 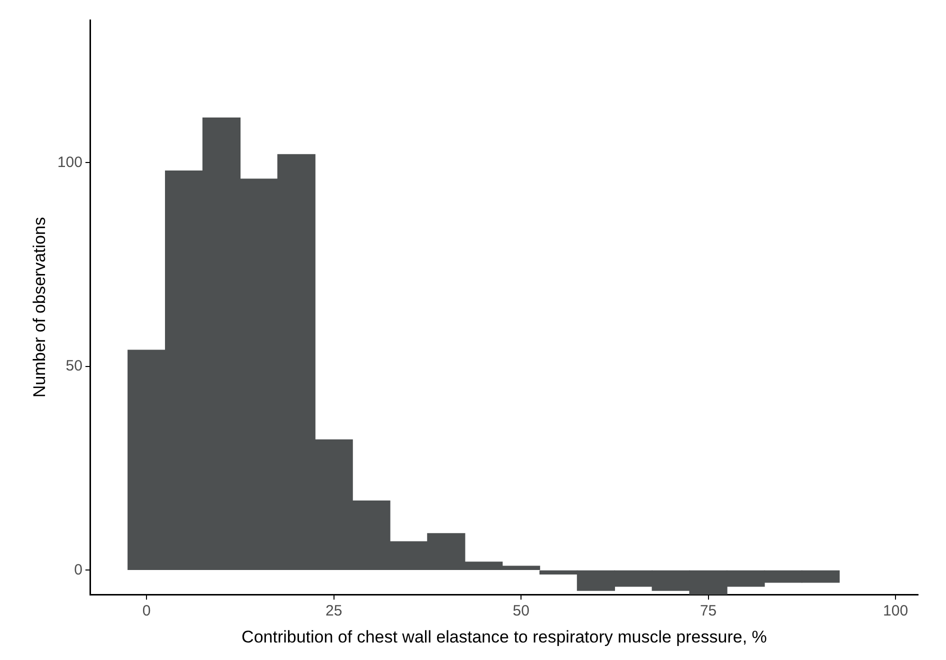 I want to click on y-axis-title: Number of observations, so click(x=39, y=307).